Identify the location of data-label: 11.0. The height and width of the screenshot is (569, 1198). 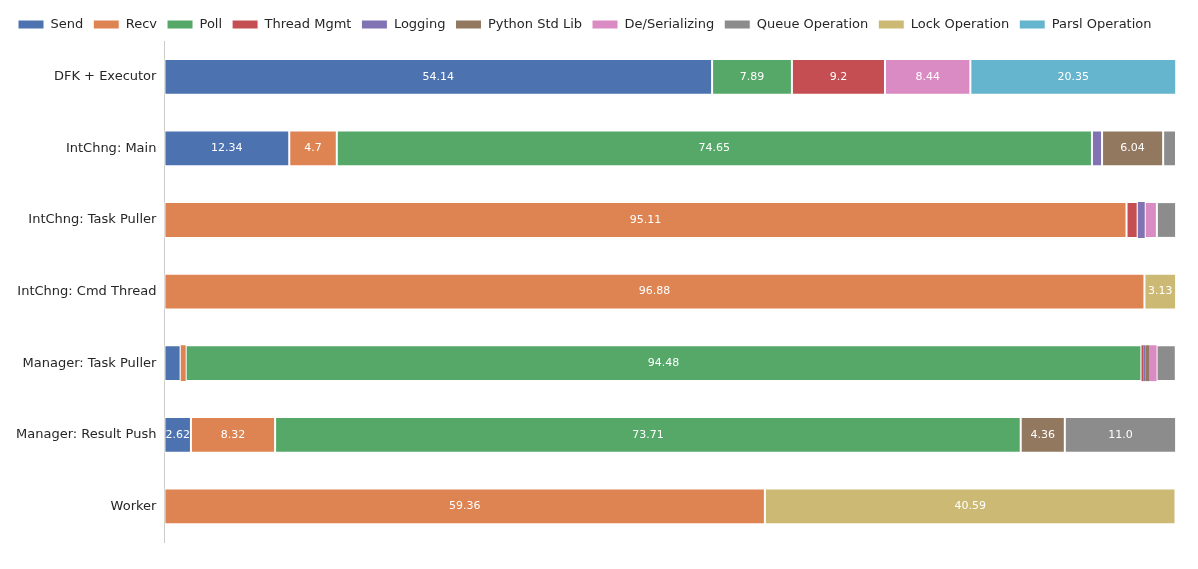
(1120, 434).